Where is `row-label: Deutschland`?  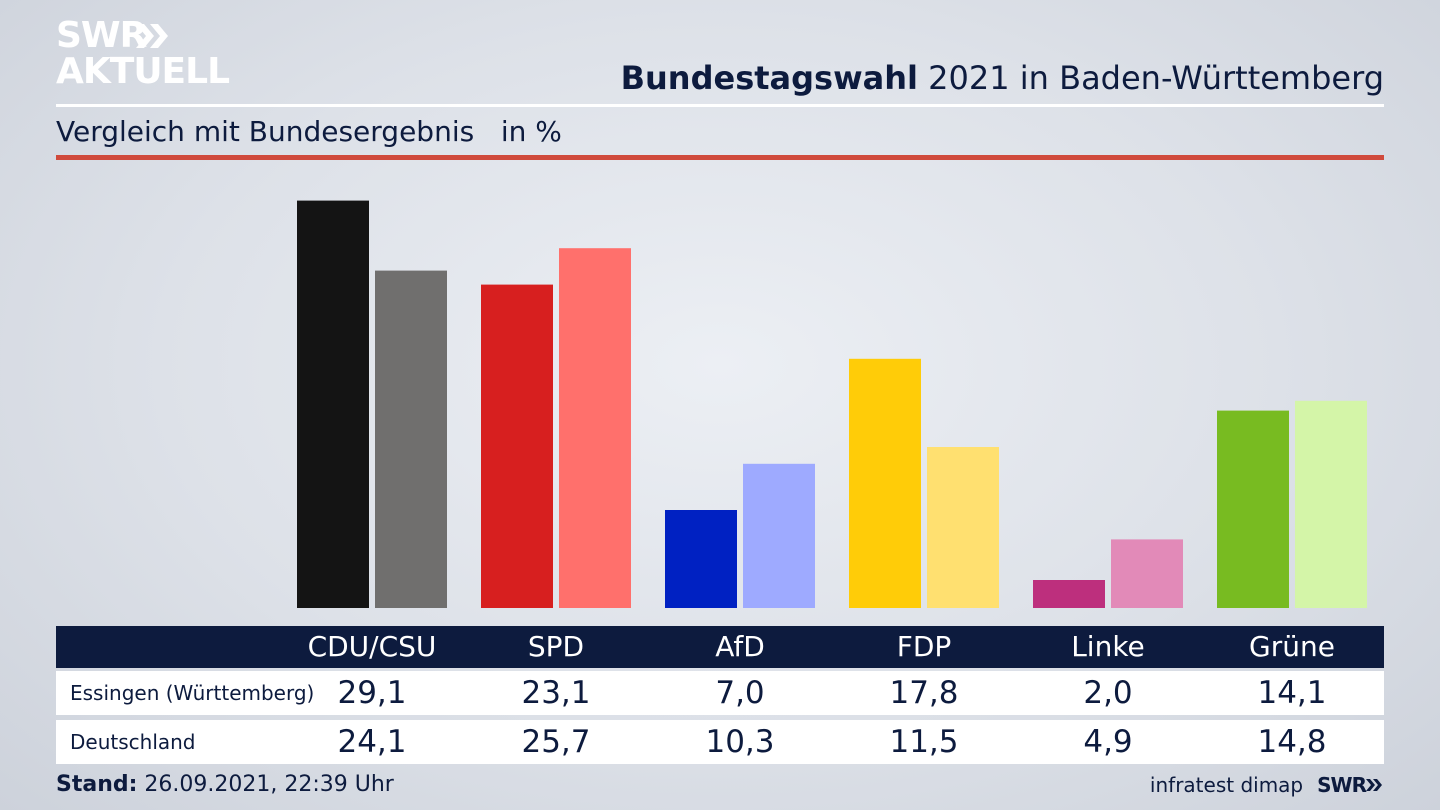 row-label: Deutschland is located at coordinates (133, 742).